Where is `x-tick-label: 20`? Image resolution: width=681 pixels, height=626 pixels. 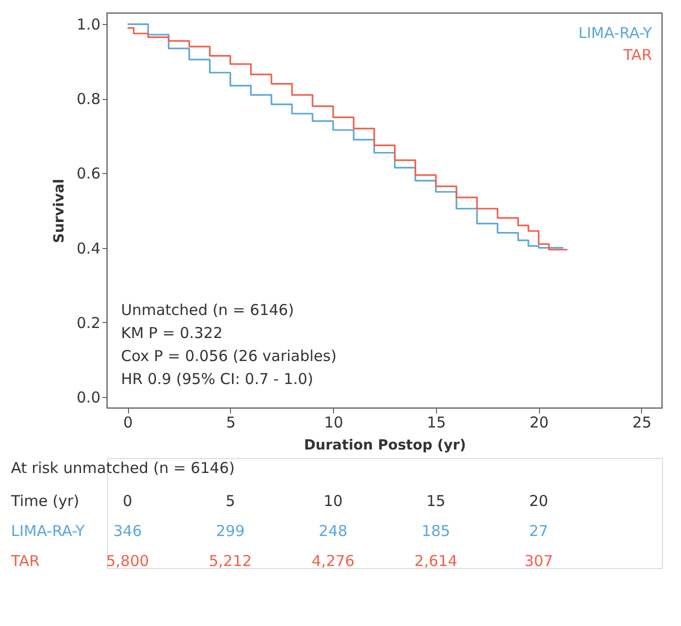
x-tick-label: 20 is located at coordinates (539, 423).